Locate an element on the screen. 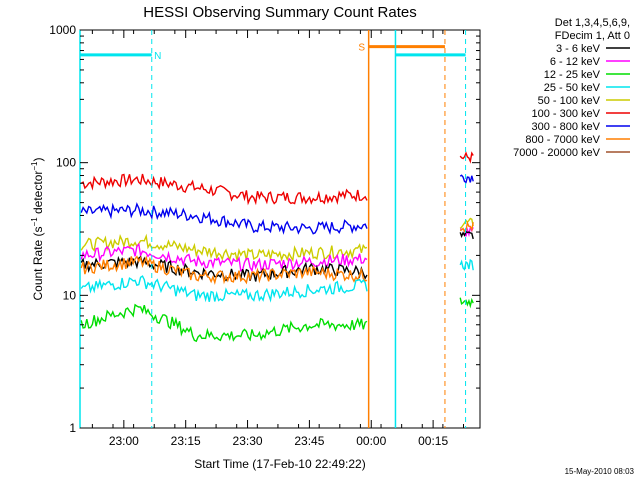 The image size is (640, 480). y-axis-label-sup: −1 is located at coordinates (34, 222).